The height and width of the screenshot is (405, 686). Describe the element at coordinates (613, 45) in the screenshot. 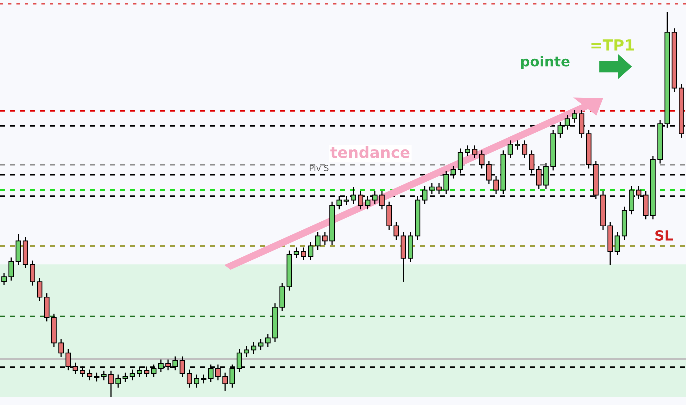

I see `annotation: =TP1` at that location.